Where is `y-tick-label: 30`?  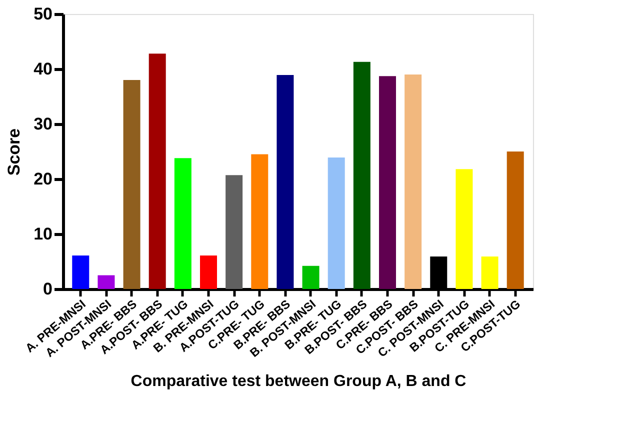
y-tick-label: 30 is located at coordinates (43, 124).